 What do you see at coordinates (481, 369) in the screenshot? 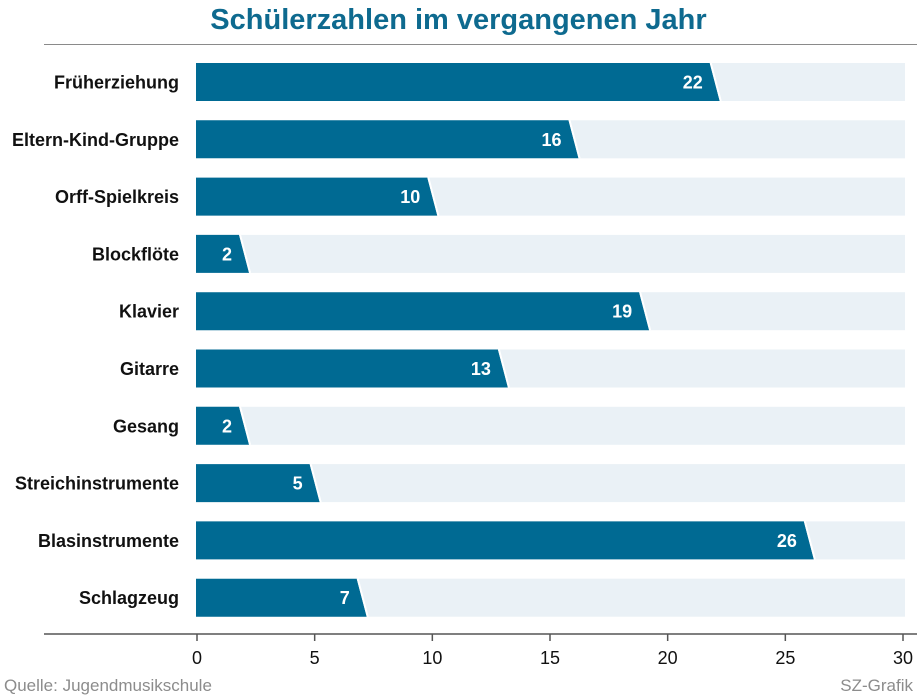
I see `value-label: 13` at bounding box center [481, 369].